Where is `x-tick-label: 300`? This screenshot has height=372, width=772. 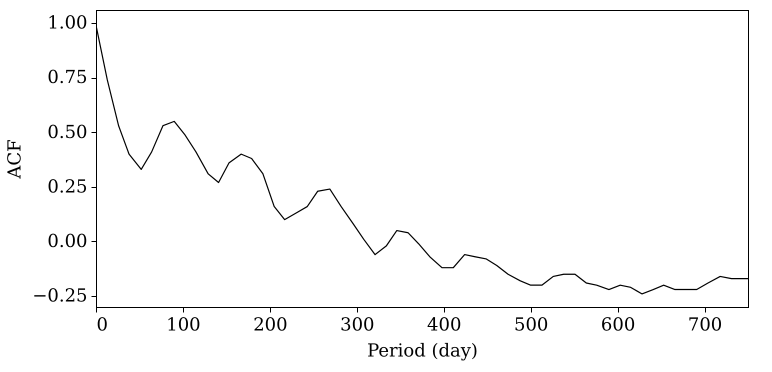
x-tick-label: 300 is located at coordinates (357, 325).